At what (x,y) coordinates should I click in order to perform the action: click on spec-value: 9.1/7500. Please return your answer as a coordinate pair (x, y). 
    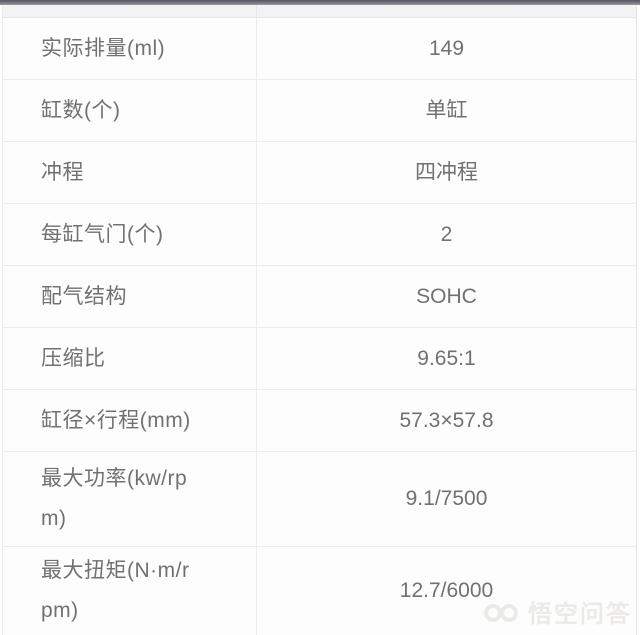
    Looking at the image, I should click on (446, 498).